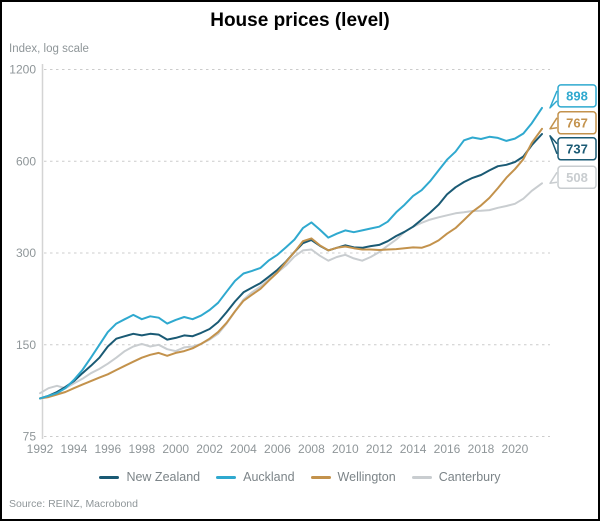 The width and height of the screenshot is (600, 521). I want to click on x-tick-label: 2004, so click(243, 449).